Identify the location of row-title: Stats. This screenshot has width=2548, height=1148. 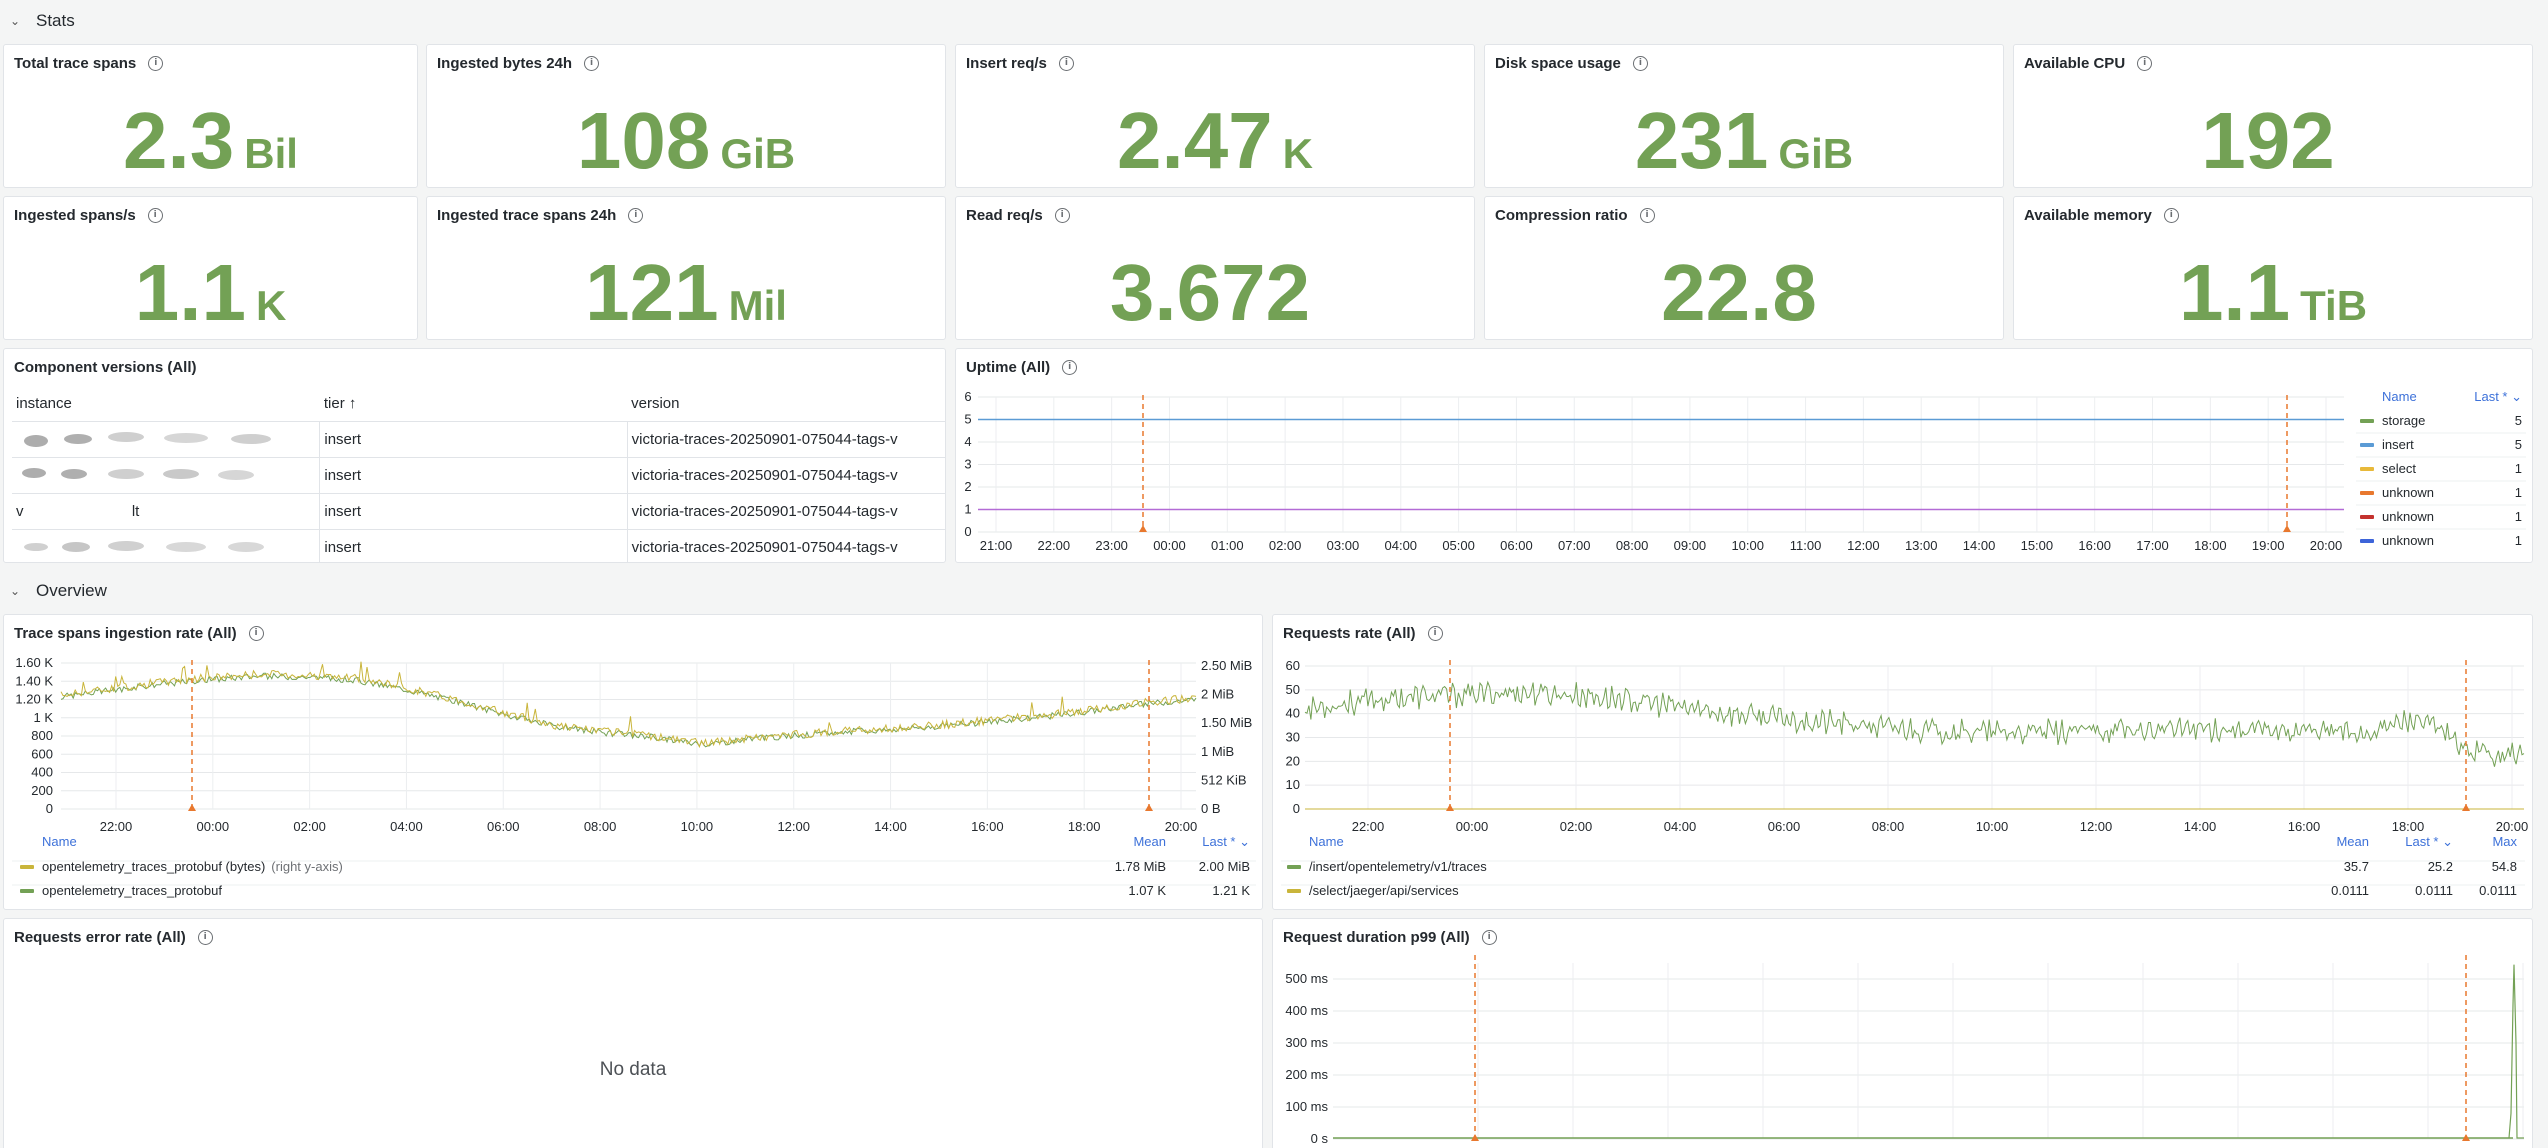
(55, 20).